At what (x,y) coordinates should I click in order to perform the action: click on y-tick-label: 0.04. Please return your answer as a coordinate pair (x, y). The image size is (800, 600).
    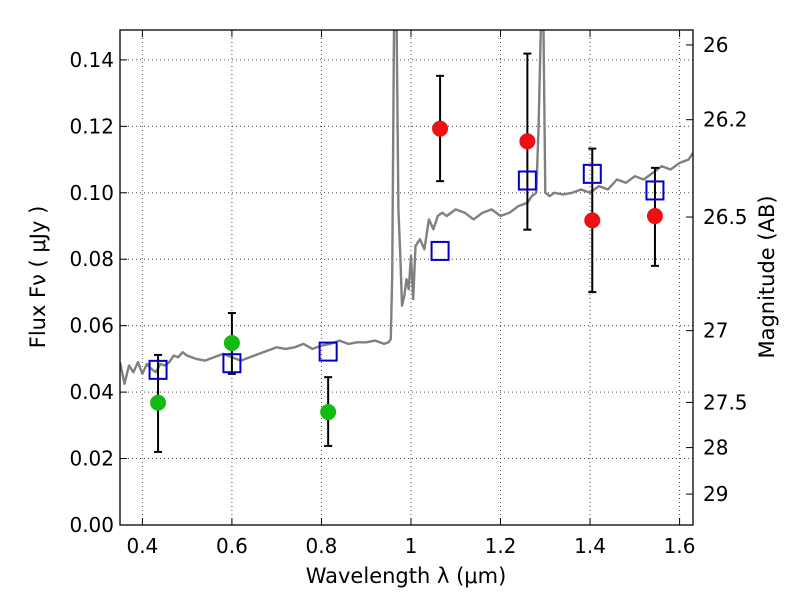
    Looking at the image, I should click on (91, 392).